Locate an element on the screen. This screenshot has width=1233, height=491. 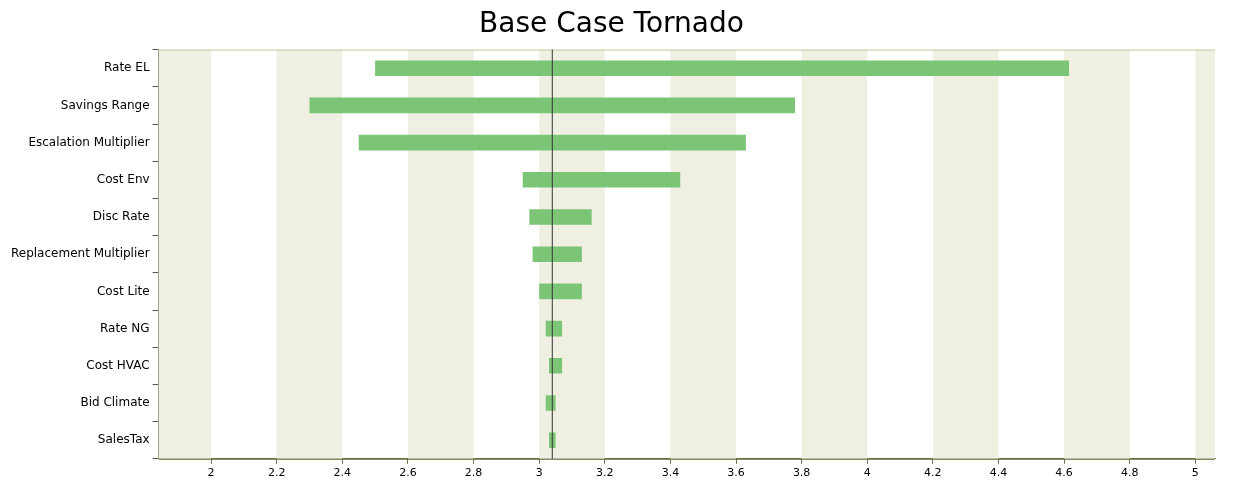
x-tick-label: 4.8 is located at coordinates (1129, 473).